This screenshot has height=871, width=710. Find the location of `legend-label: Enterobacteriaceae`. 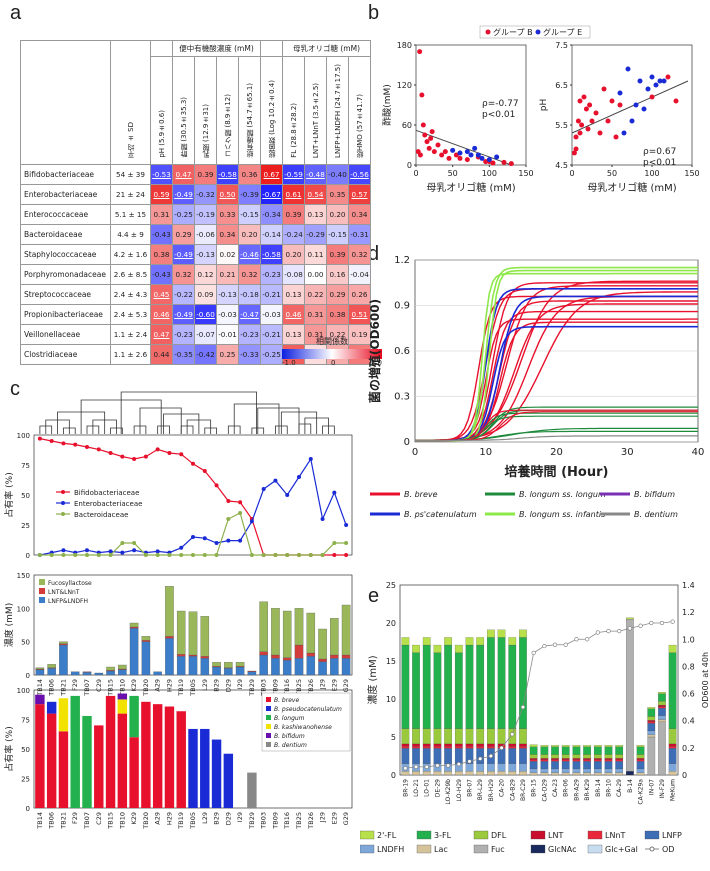

legend-label: Enterobacteriaceae is located at coordinates (108, 504).